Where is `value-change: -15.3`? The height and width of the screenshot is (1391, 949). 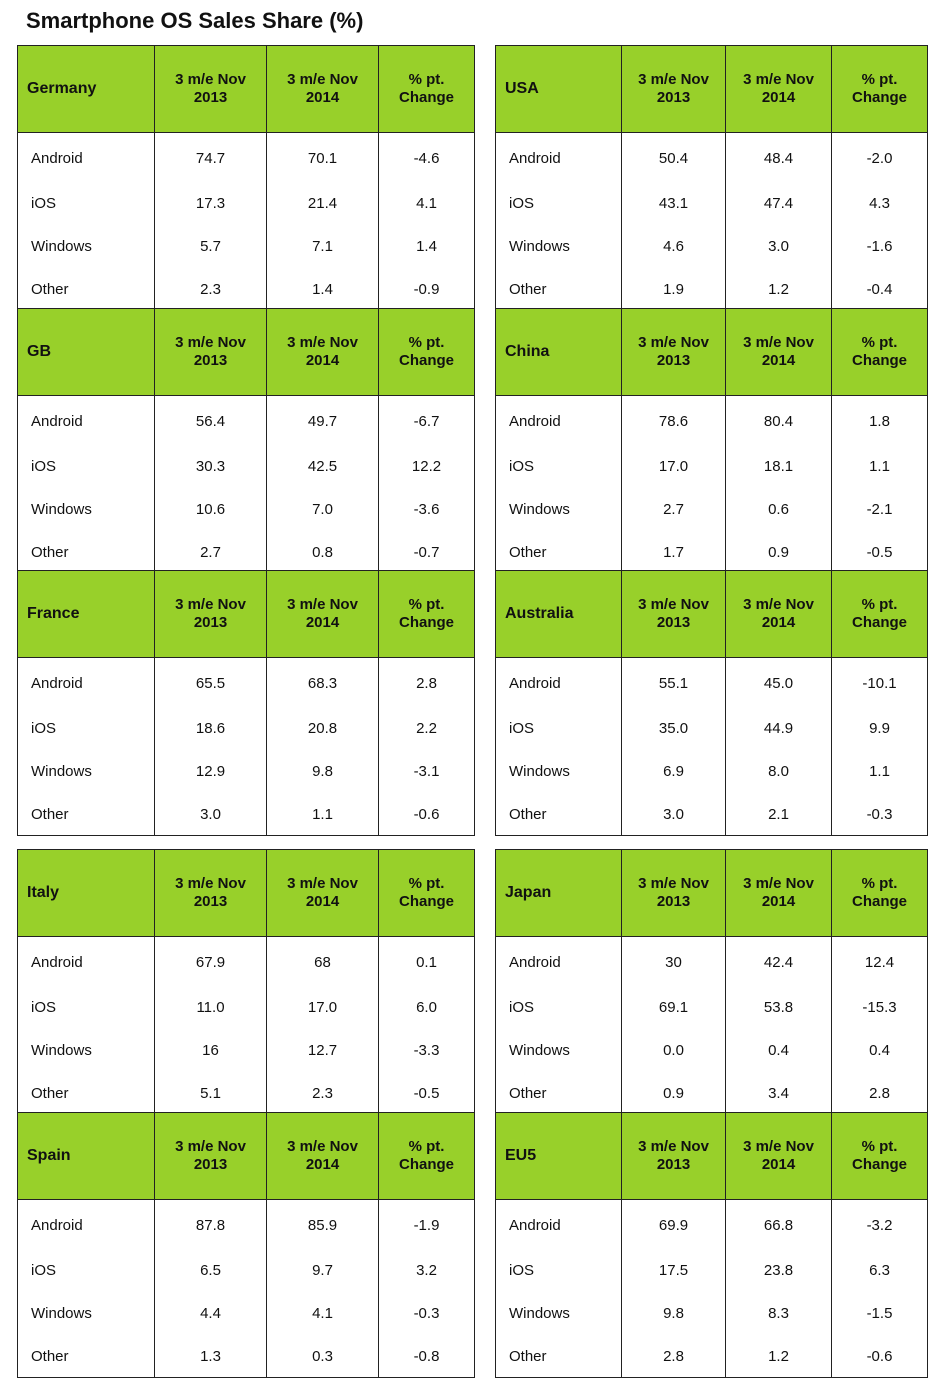 value-change: -15.3 is located at coordinates (879, 1007).